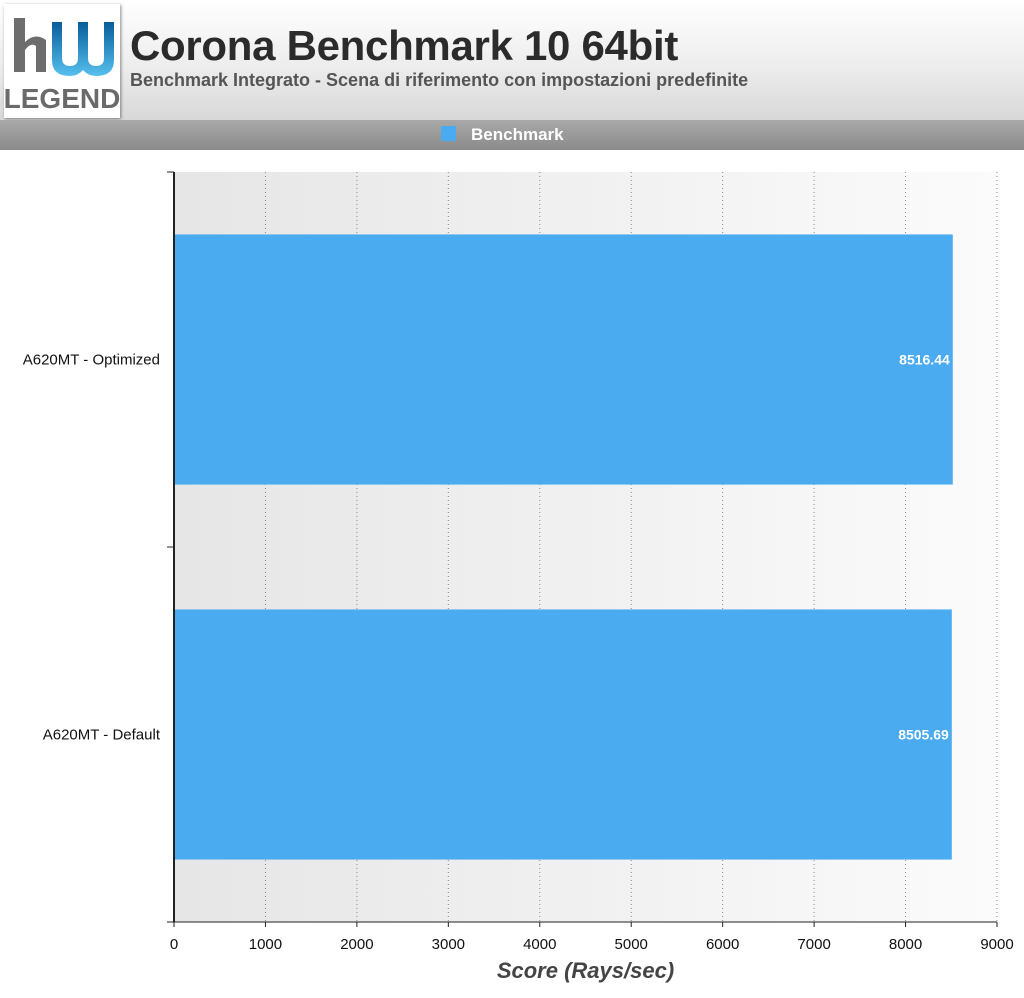 This screenshot has height=998, width=1024. I want to click on legend-label: Benchmark, so click(517, 134).